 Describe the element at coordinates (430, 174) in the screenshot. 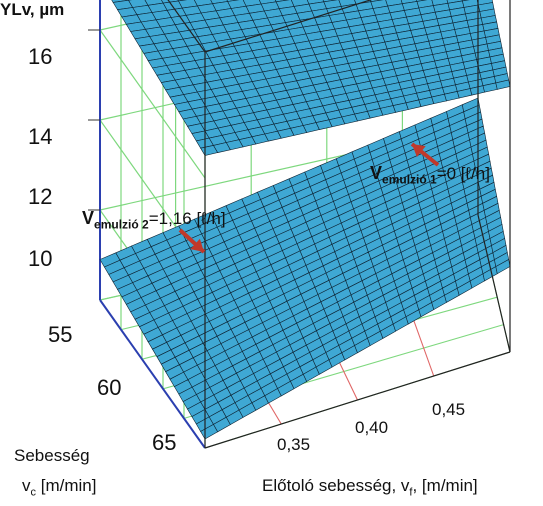

I see `series-annotation-emulzio-1: Vemulzió 1=0 [ℓ/h]` at that location.